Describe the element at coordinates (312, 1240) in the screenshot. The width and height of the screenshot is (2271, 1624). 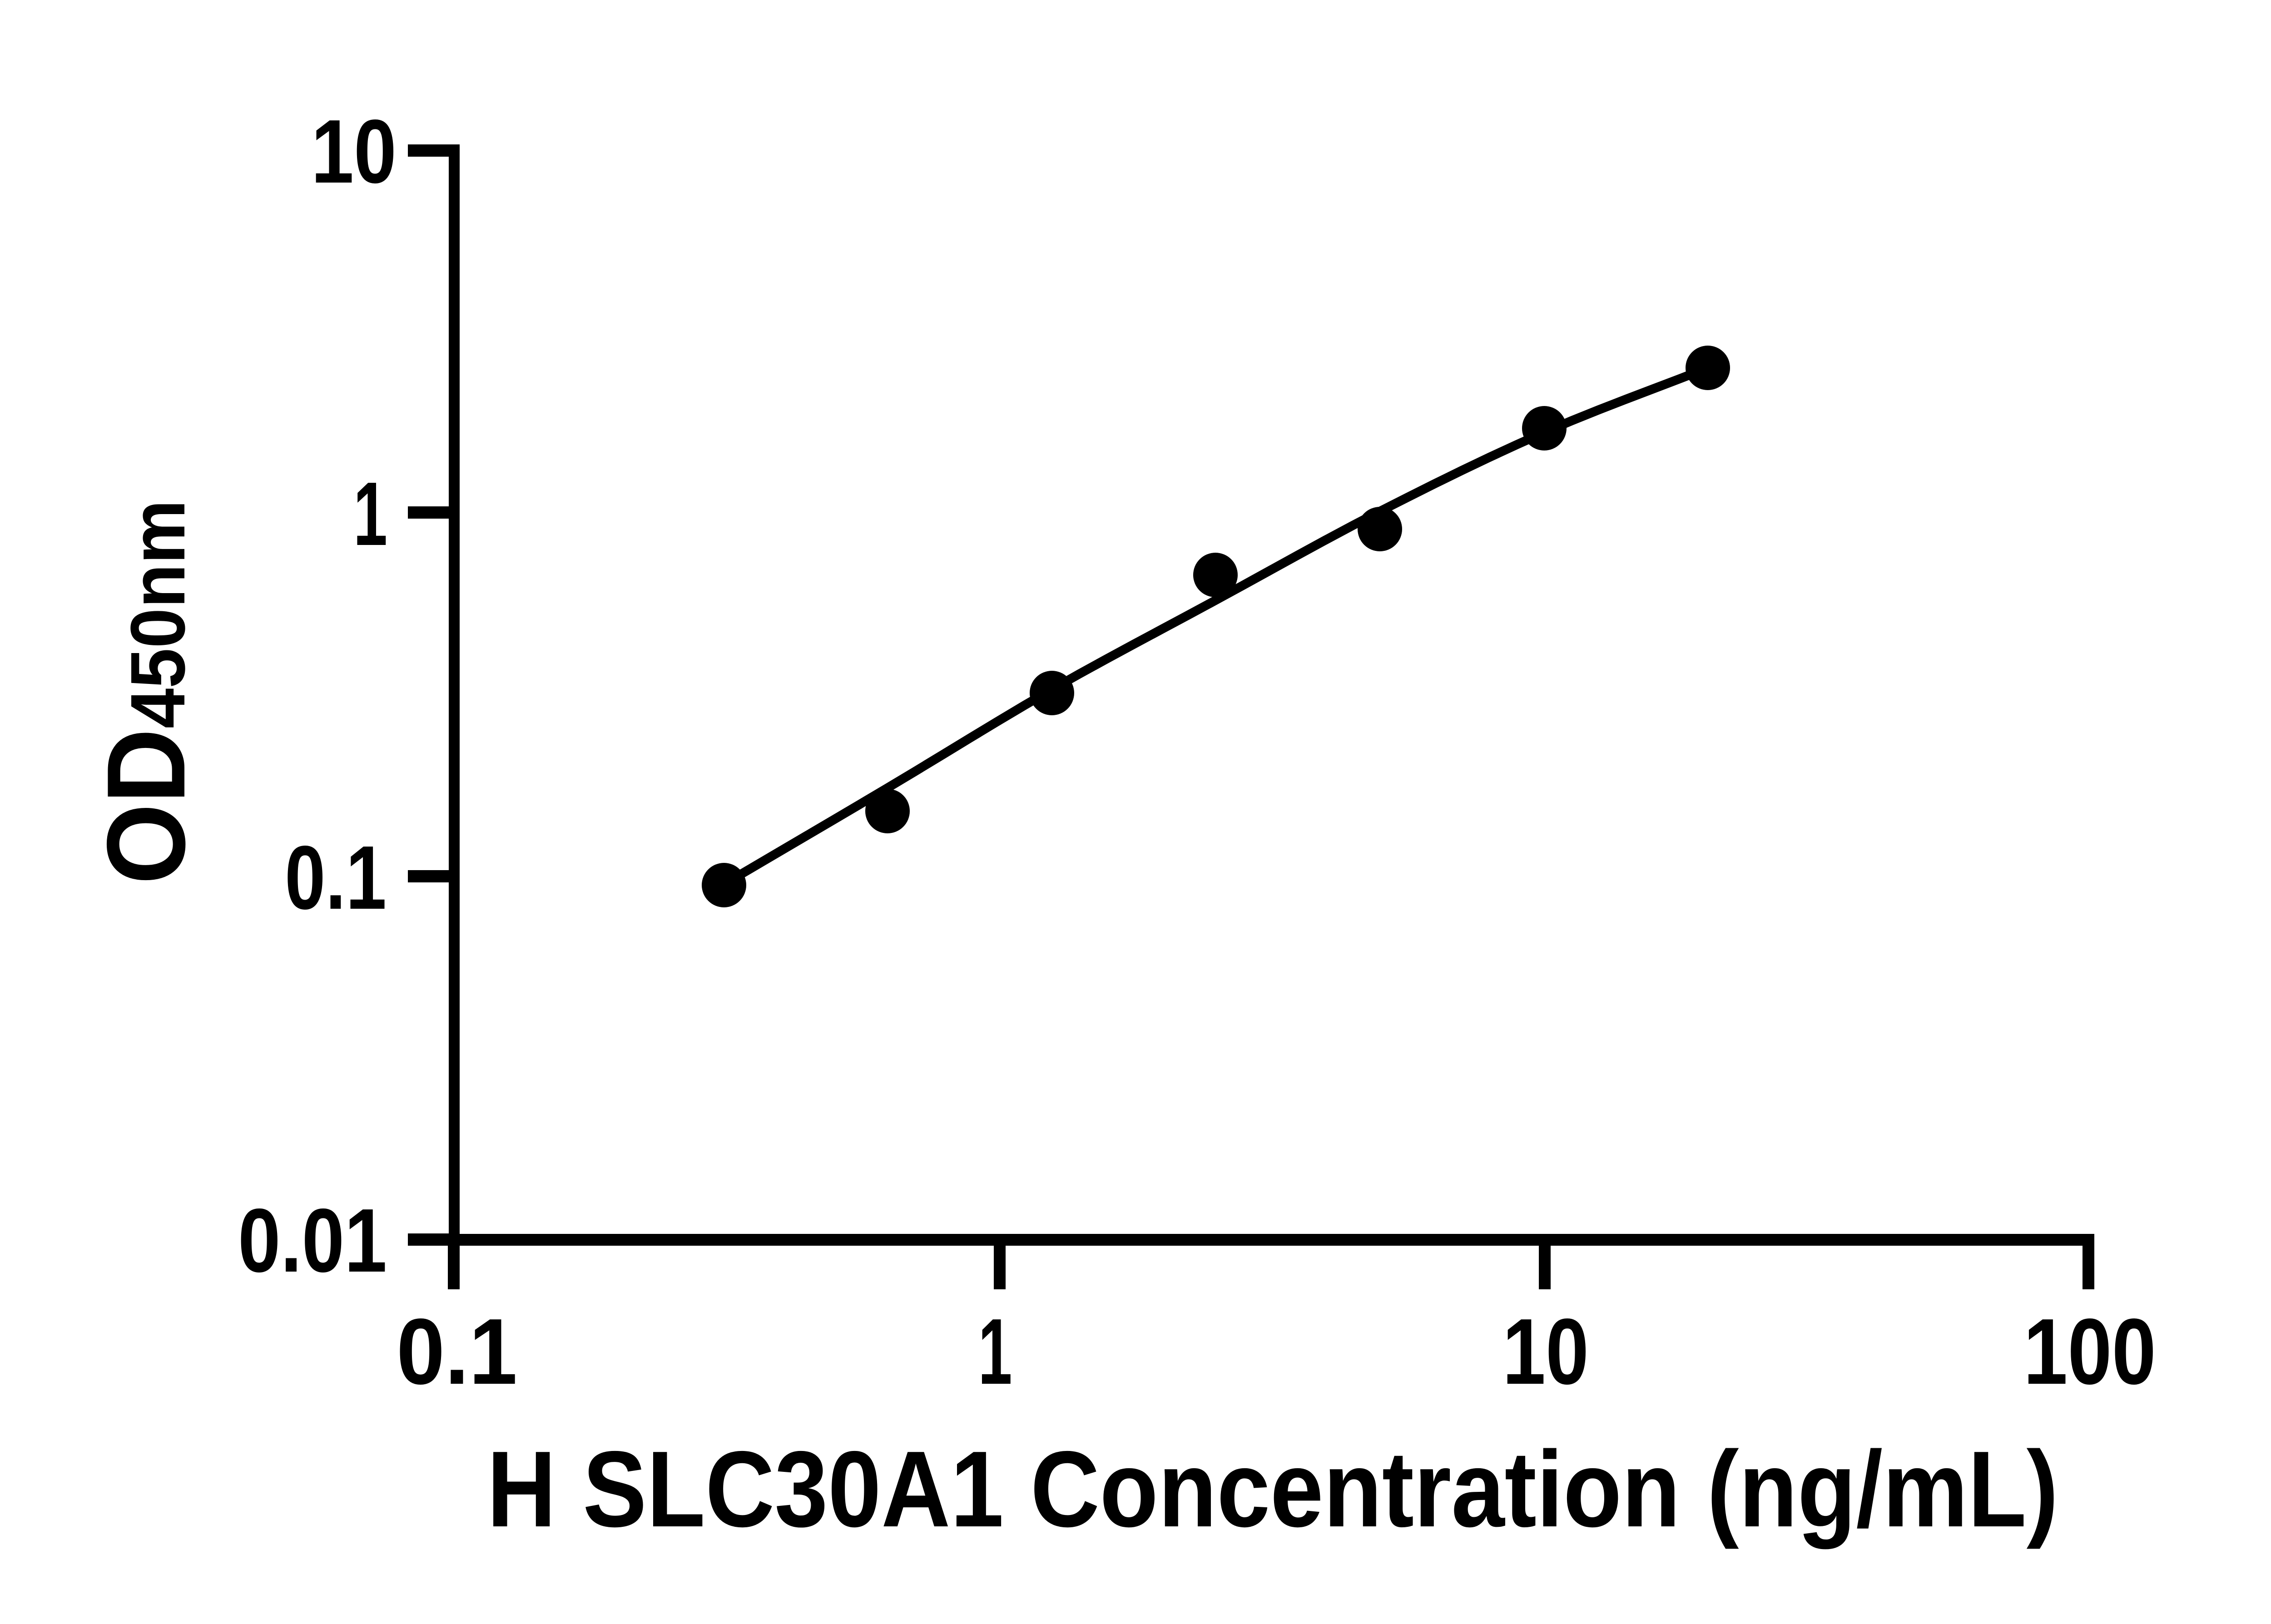
I see `svg-text: 0.01` at that location.